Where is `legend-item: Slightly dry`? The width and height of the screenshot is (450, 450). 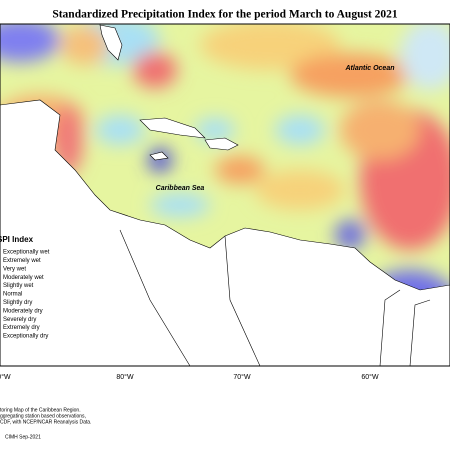 legend-item: Slightly dry is located at coordinates (17, 303).